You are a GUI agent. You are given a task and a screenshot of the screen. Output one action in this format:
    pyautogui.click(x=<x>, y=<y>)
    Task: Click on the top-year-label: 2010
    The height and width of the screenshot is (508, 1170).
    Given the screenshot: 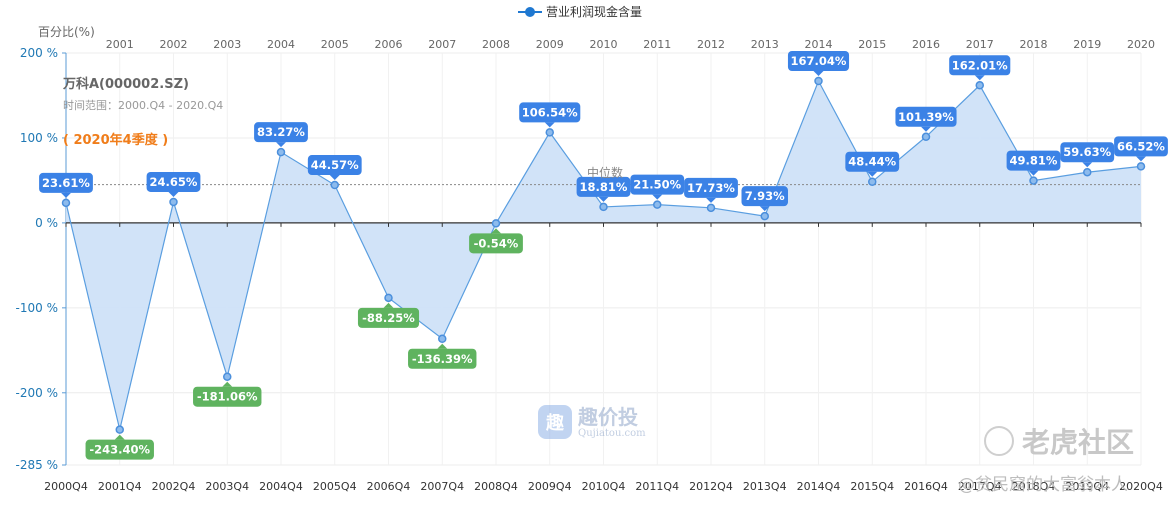 What is the action you would take?
    pyautogui.click(x=604, y=44)
    